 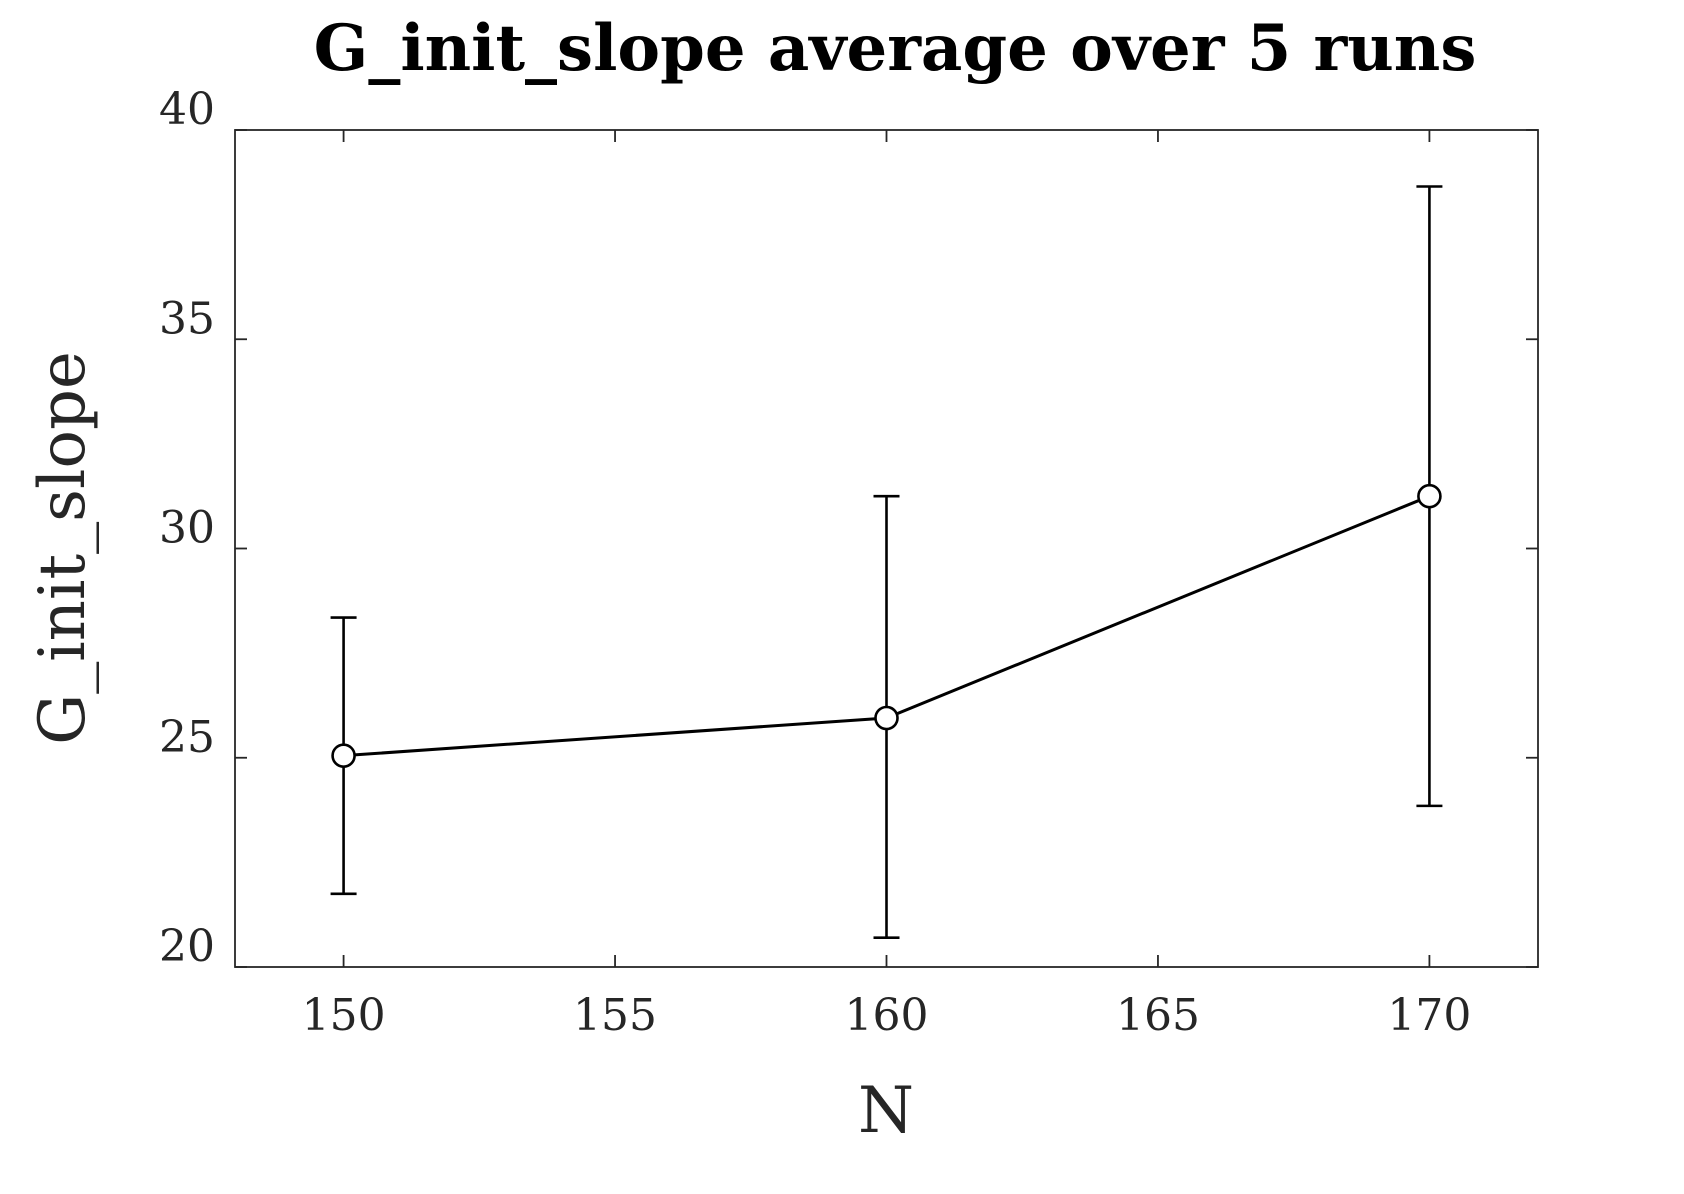 What do you see at coordinates (1429, 1015) in the screenshot?
I see `x-tick-label: 170` at bounding box center [1429, 1015].